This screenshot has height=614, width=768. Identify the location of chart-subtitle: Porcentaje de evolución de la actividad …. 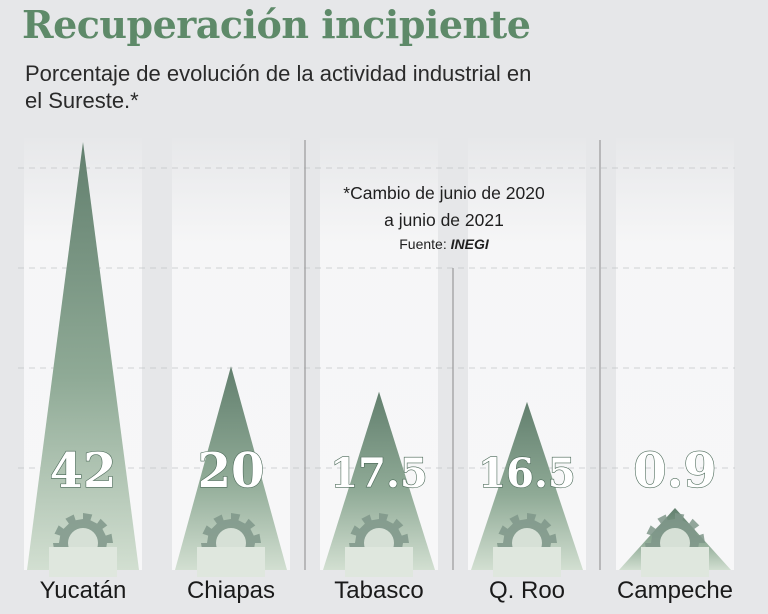
(278, 87).